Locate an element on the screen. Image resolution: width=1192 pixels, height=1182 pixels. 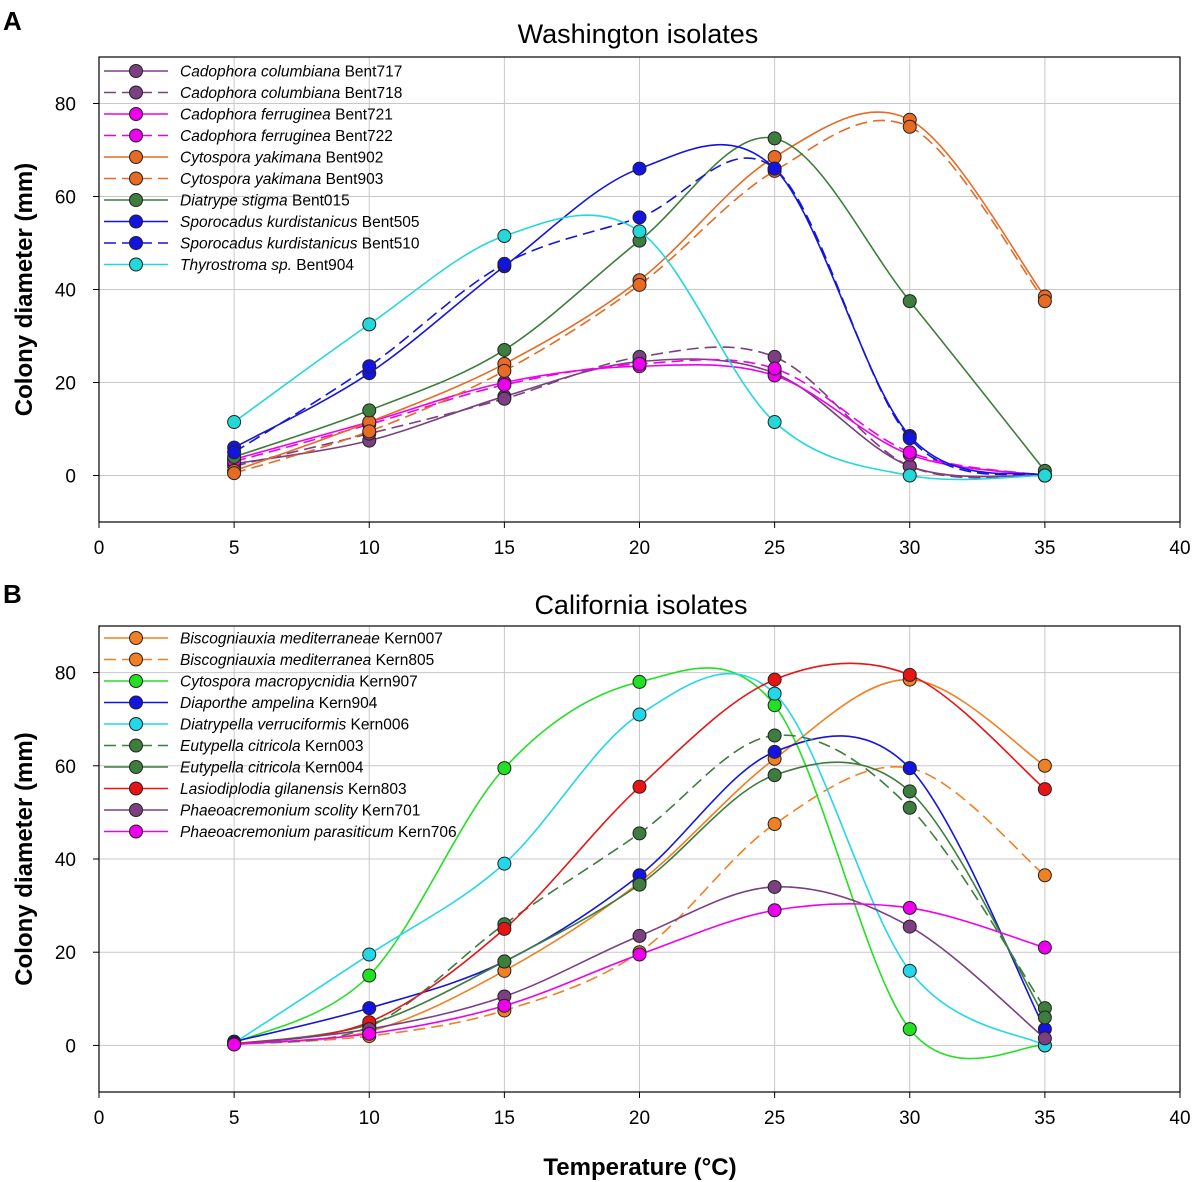
legend-strain: Kern004 is located at coordinates (332, 768).